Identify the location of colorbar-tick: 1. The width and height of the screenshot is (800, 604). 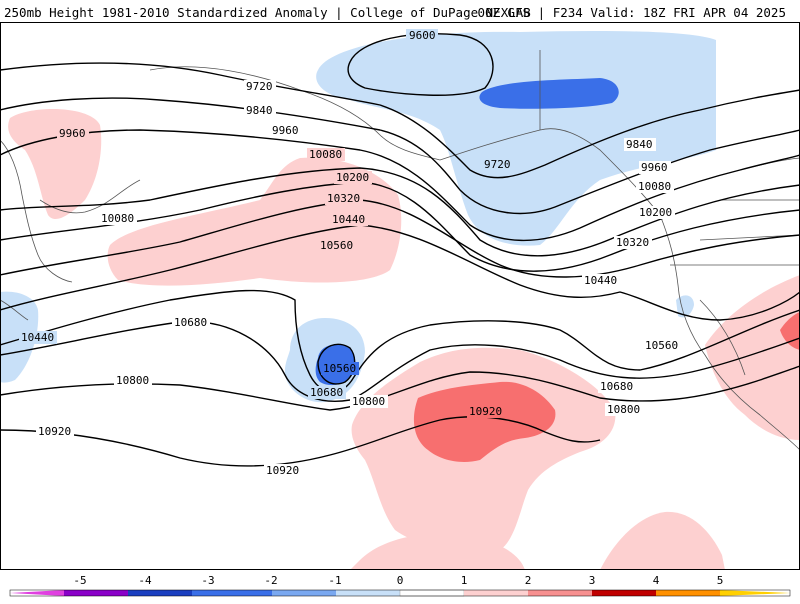
(464, 580).